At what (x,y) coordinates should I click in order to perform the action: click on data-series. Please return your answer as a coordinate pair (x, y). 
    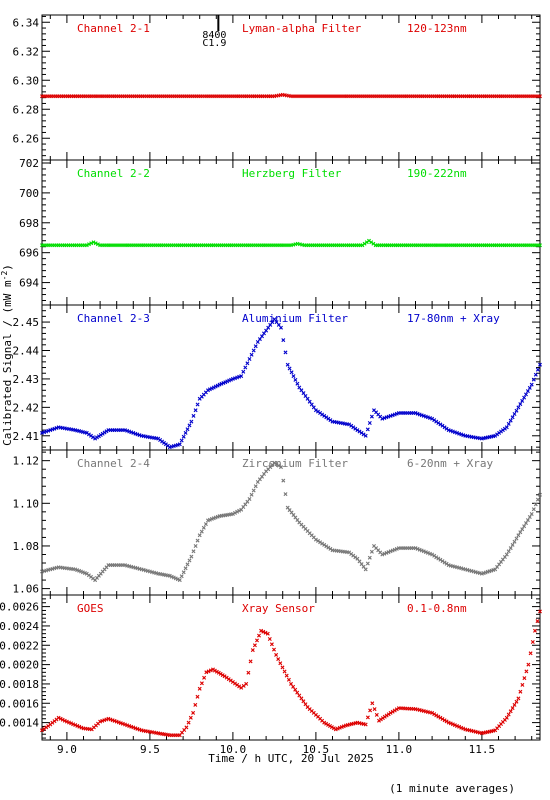
    Looking at the image, I should click on (291, 243).